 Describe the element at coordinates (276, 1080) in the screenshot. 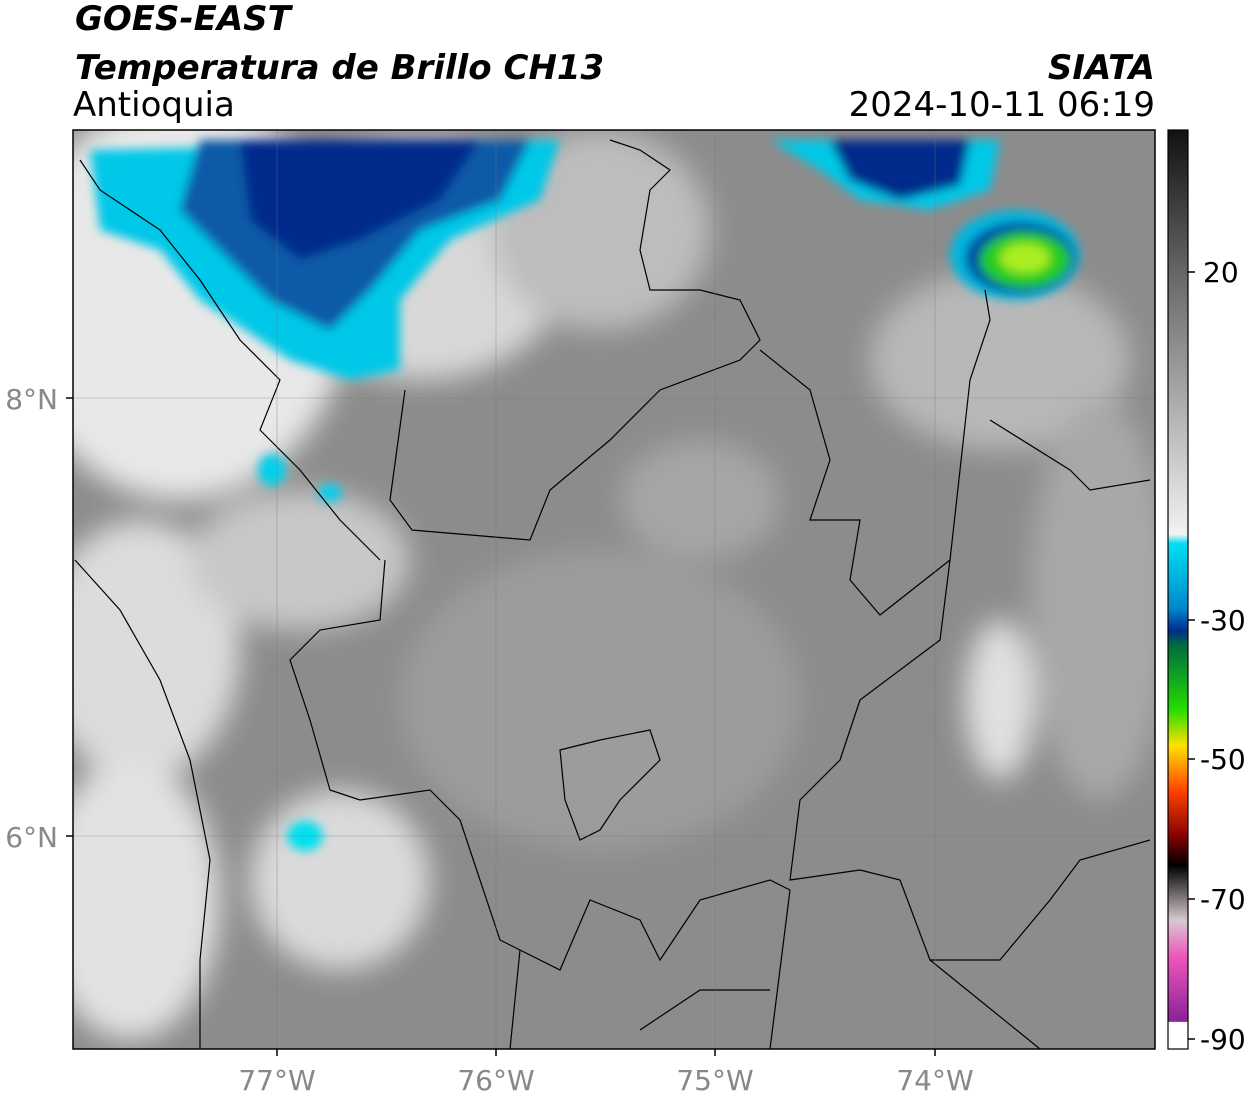

I see `lon-label: 77°W` at that location.